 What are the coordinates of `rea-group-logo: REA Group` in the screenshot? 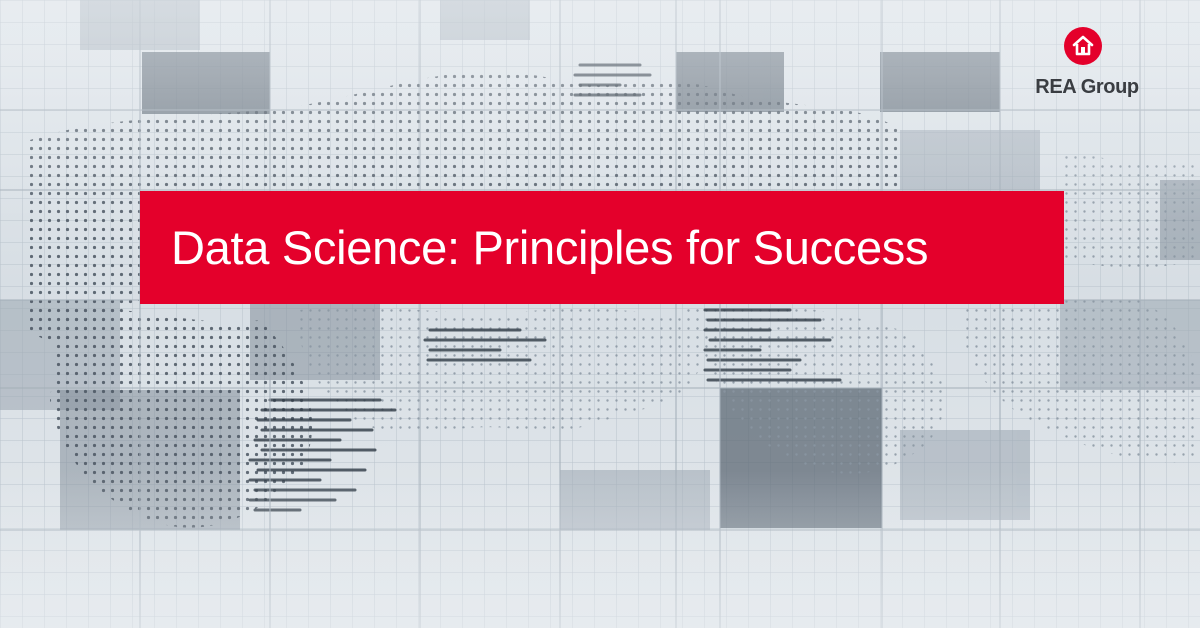 It's located at (1087, 64).